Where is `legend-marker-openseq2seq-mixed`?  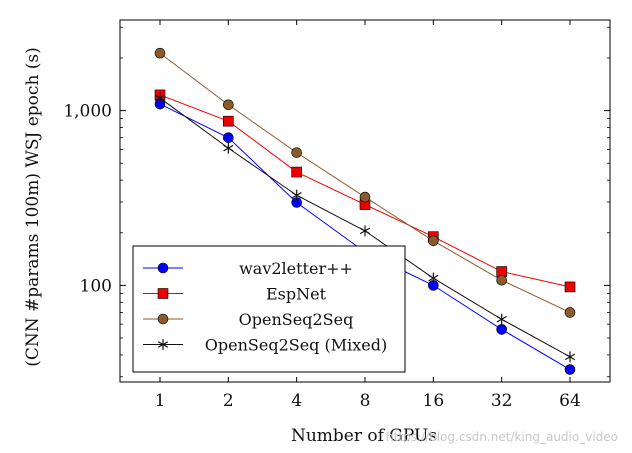 legend-marker-openseq2seq-mixed is located at coordinates (163, 344).